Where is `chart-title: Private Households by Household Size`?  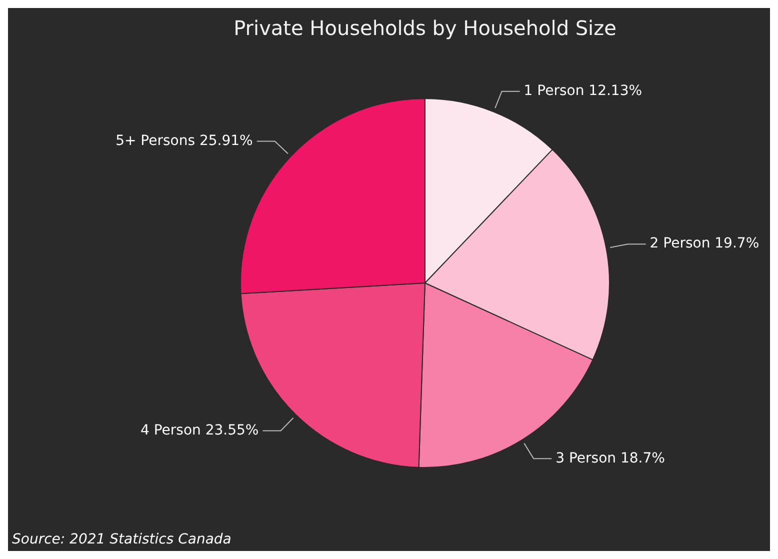
chart-title: Private Households by Household Size is located at coordinates (425, 28).